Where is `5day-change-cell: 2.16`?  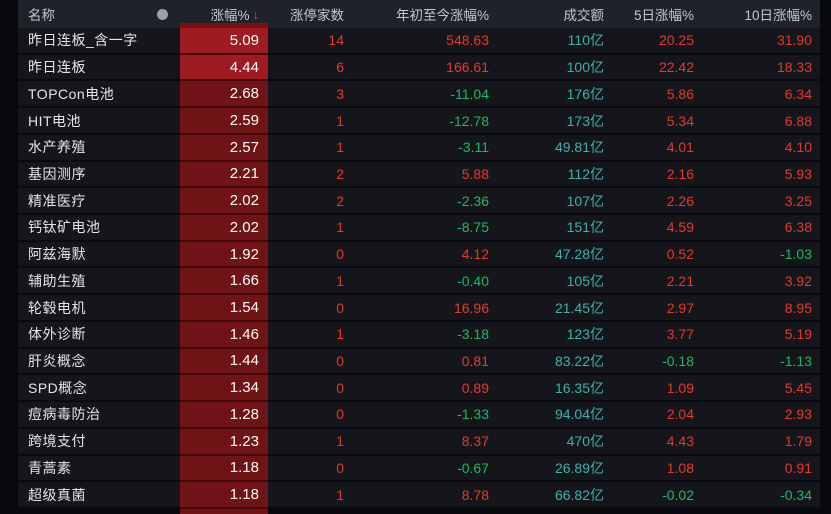
5day-change-cell: 2.16 is located at coordinates (657, 175).